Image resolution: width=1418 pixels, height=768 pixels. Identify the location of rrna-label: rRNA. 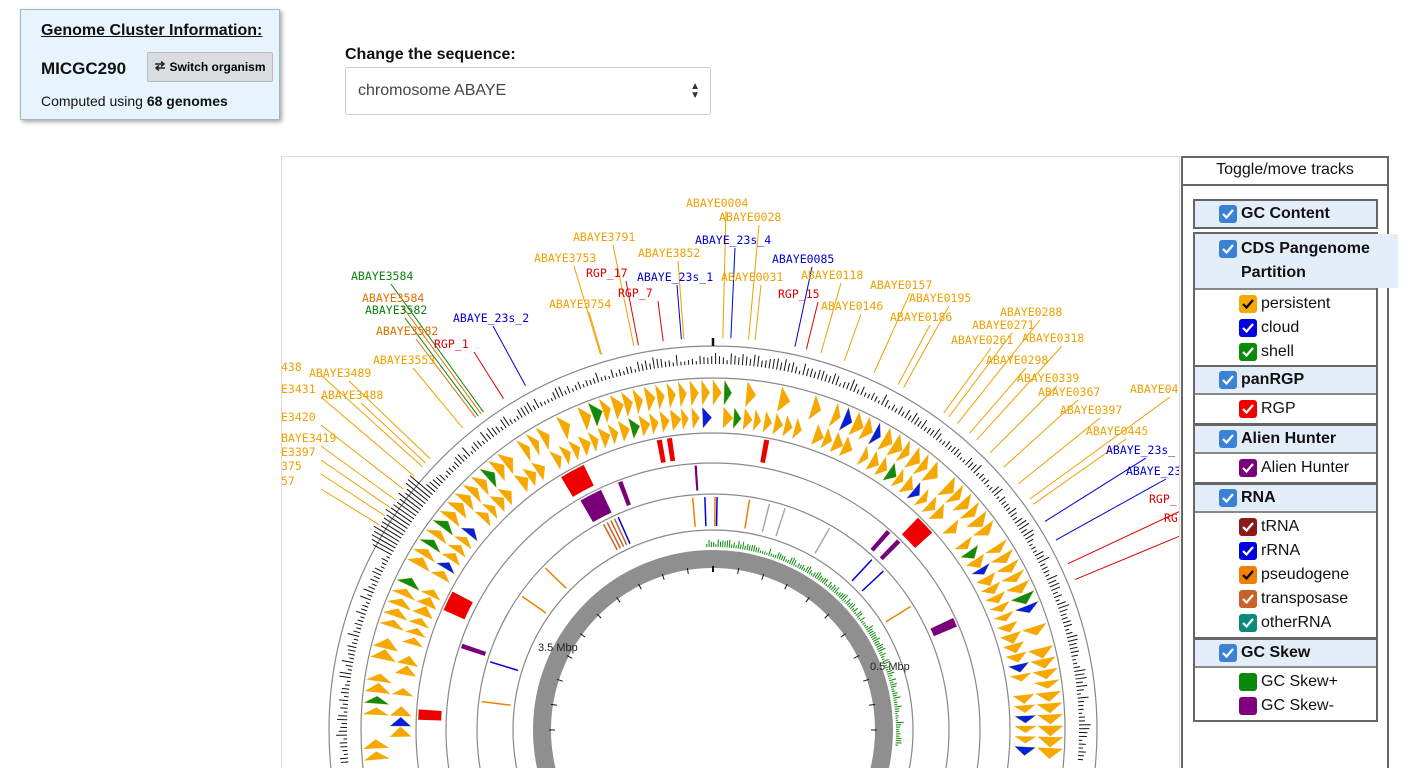
(1281, 550).